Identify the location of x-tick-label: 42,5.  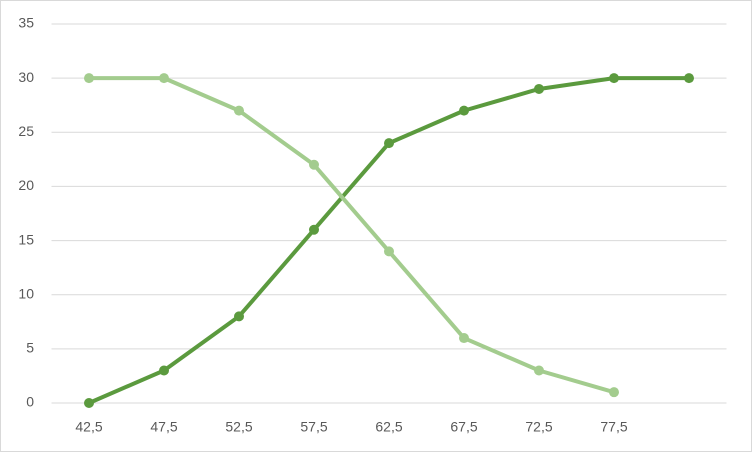
(88, 427).